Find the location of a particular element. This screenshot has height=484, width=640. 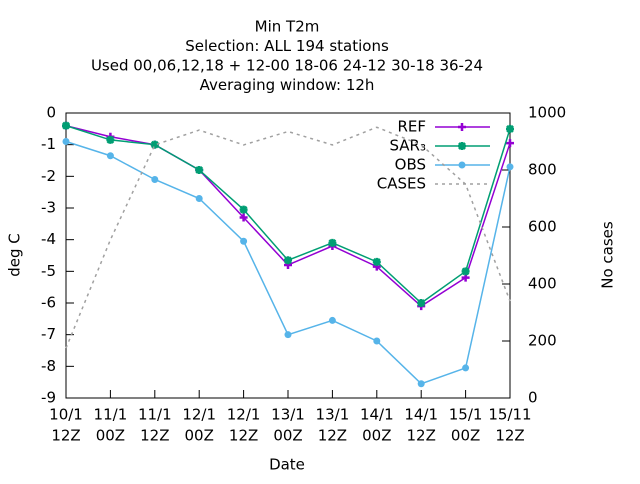

legend-label: OBS is located at coordinates (410, 165).